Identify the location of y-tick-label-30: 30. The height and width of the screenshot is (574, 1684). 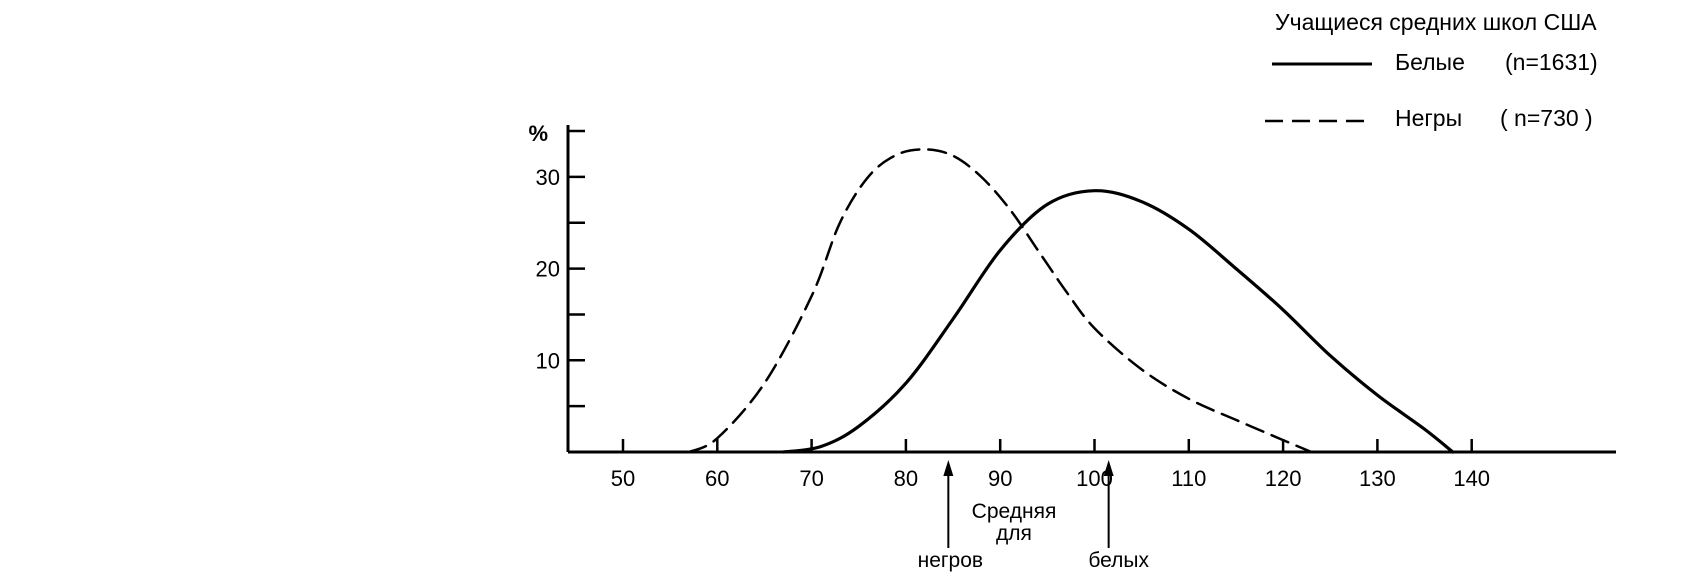
(548, 177).